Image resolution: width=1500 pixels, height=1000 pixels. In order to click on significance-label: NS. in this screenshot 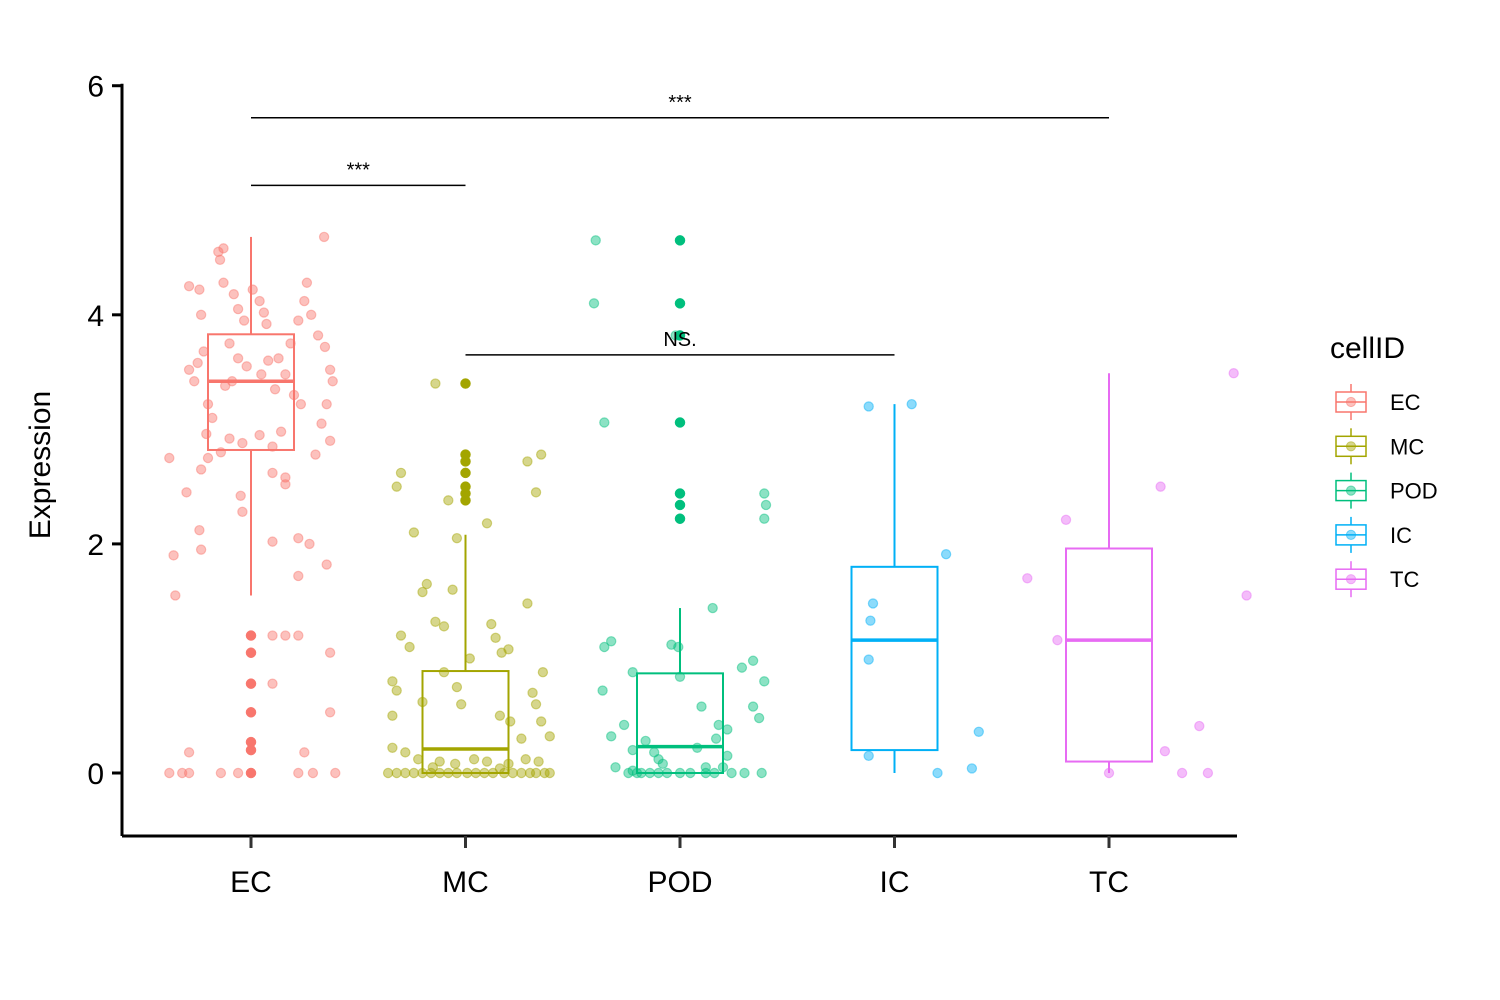, I will do `click(679, 340)`.